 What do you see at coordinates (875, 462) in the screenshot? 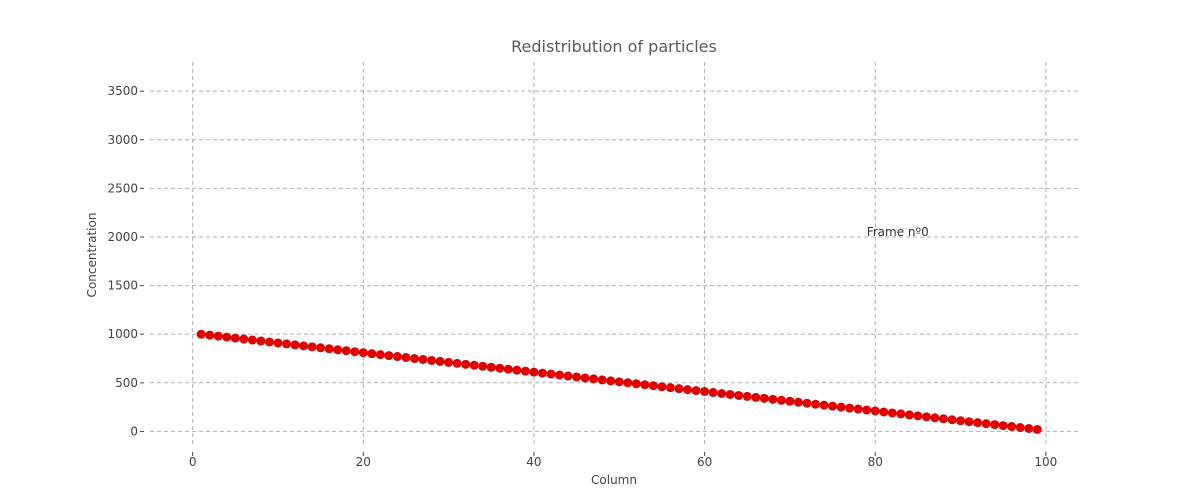
I see `x-tick-label: 80` at bounding box center [875, 462].